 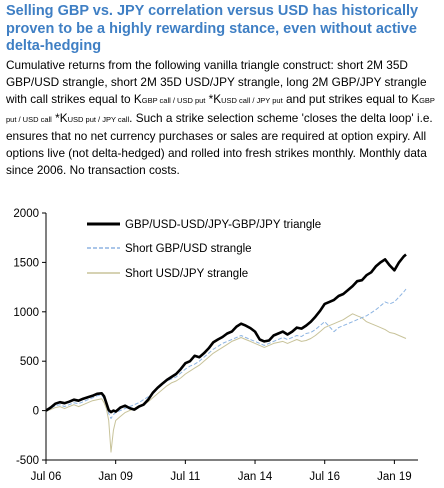 What do you see at coordinates (26, 263) in the screenshot?
I see `y-tick-label: 1500` at bounding box center [26, 263].